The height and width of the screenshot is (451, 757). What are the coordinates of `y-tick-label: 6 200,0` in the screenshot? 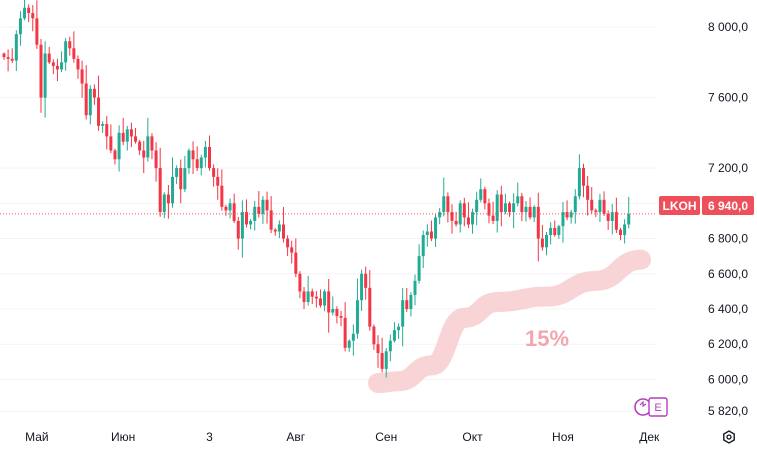 It's located at (728, 344).